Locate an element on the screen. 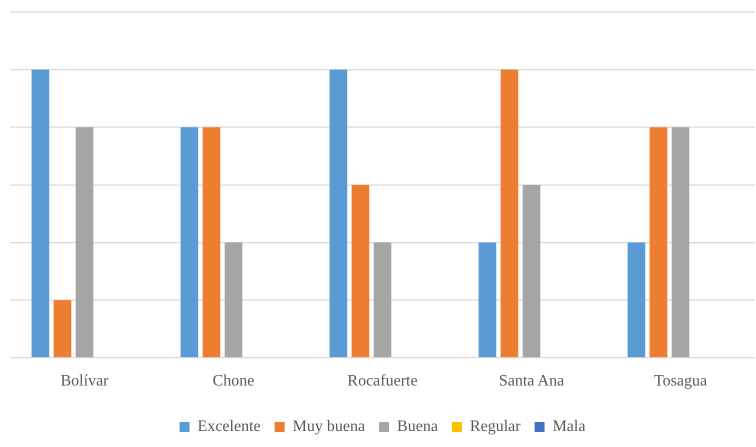 This screenshot has height=447, width=756. x-tick-label: Bolívar is located at coordinates (85, 381).